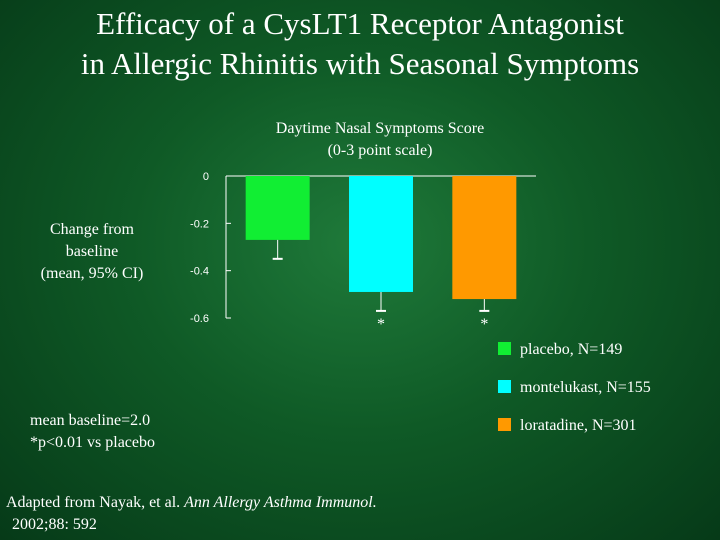 The width and height of the screenshot is (720, 540). I want to click on legend-label-loratadine: loratadine, N=301, so click(578, 425).